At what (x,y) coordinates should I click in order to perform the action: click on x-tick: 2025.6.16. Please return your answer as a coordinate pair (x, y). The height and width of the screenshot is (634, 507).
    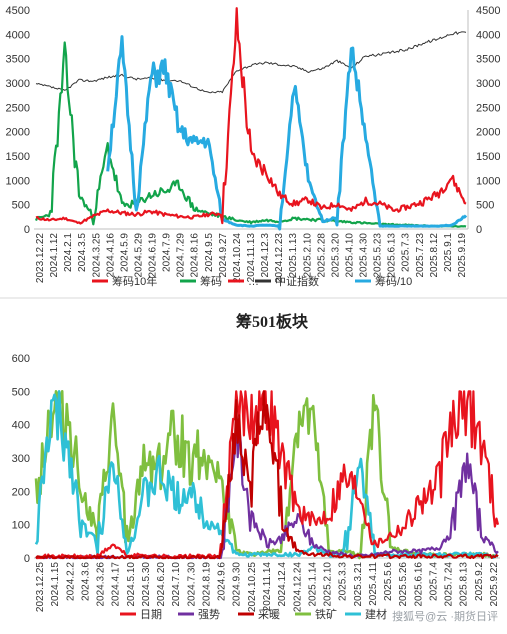
    Looking at the image, I should click on (418, 584).